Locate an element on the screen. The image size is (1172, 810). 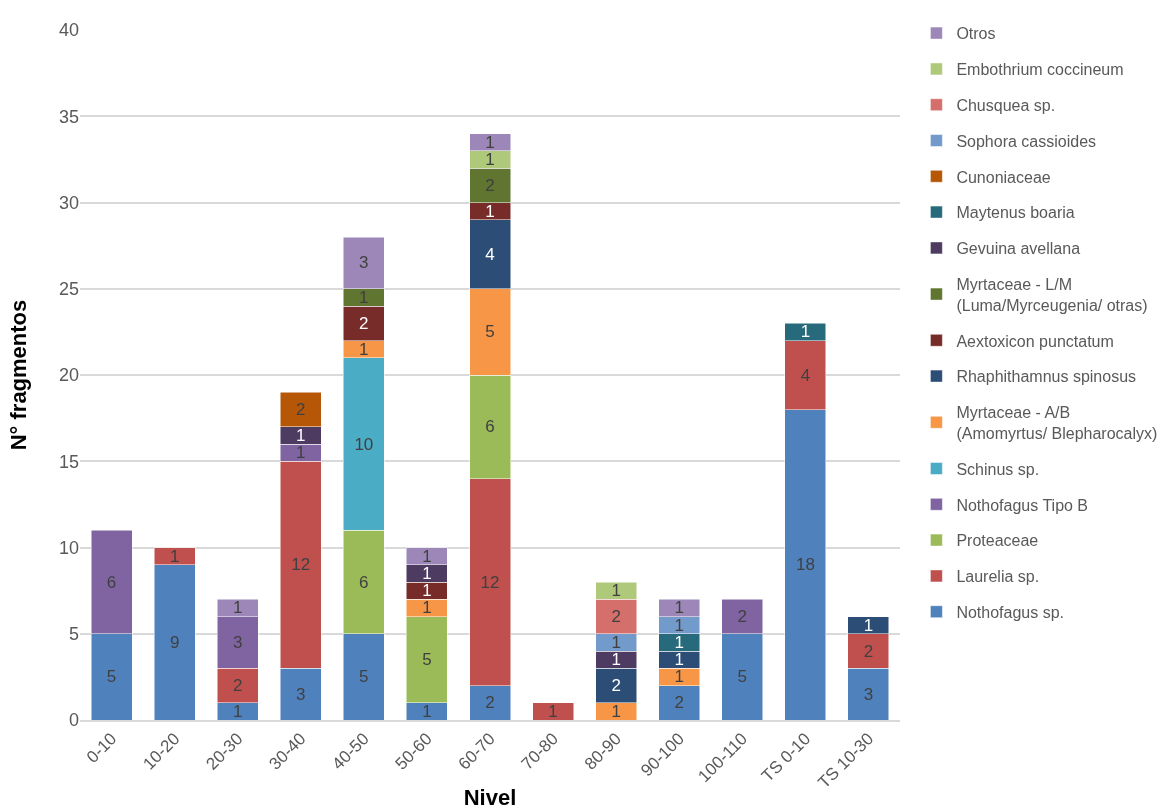
x-axis-title: Nivel is located at coordinates (490, 797).